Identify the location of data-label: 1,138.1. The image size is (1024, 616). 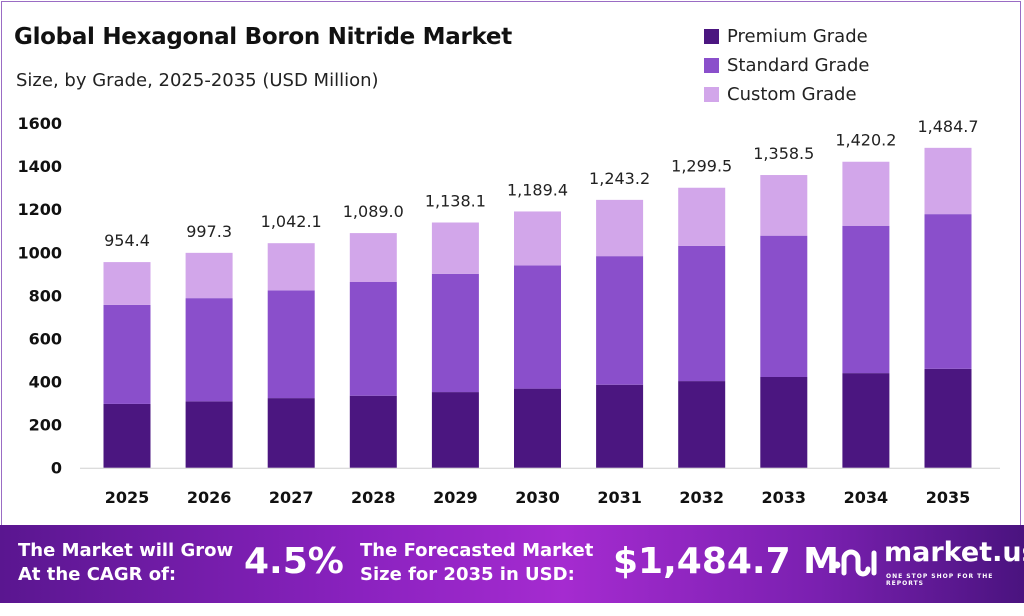
(455, 201).